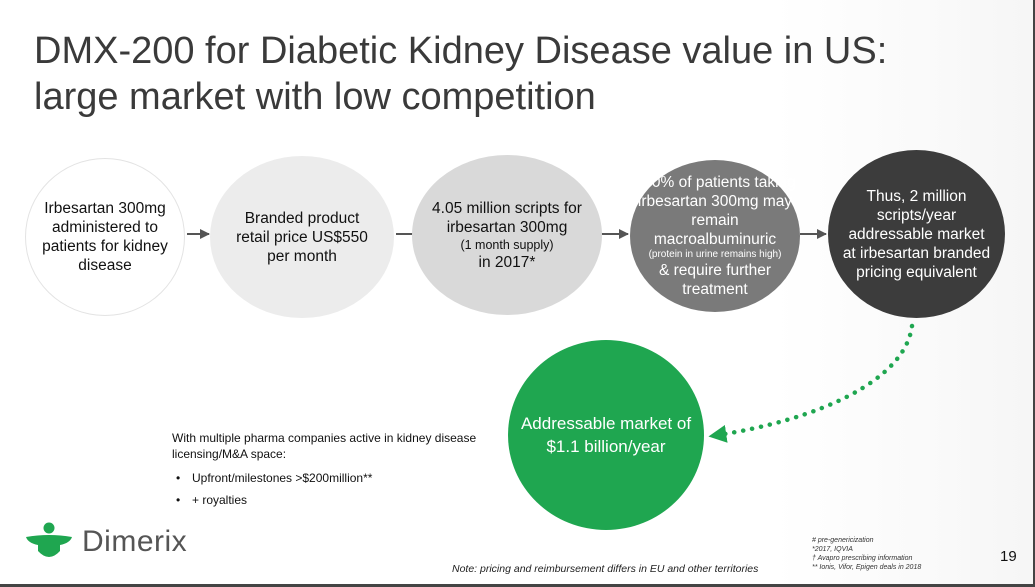  I want to click on flow-step-3-sub: (1 month supply), so click(507, 244).